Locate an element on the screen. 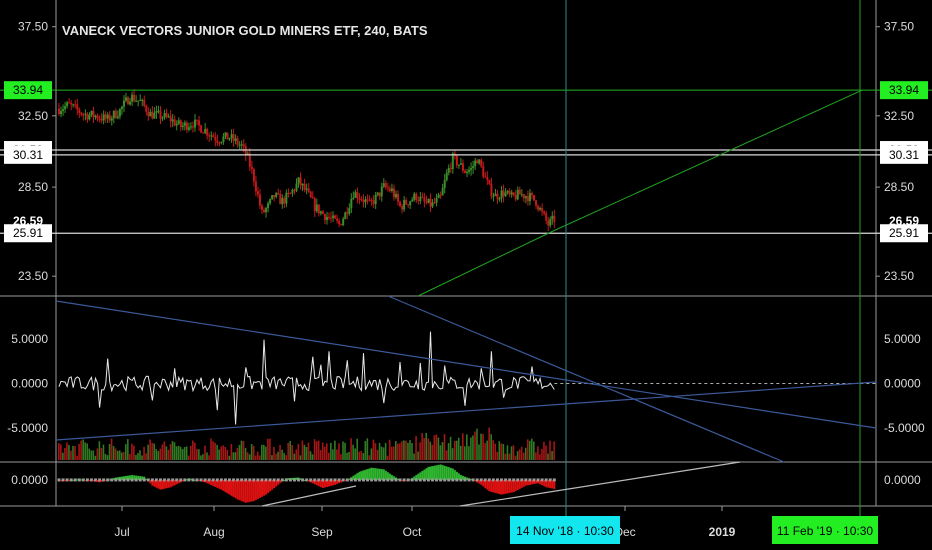 This screenshot has width=932, height=550. time-axis: Jul Aug Sep Oct Dec 2019 is located at coordinates (425, 522).